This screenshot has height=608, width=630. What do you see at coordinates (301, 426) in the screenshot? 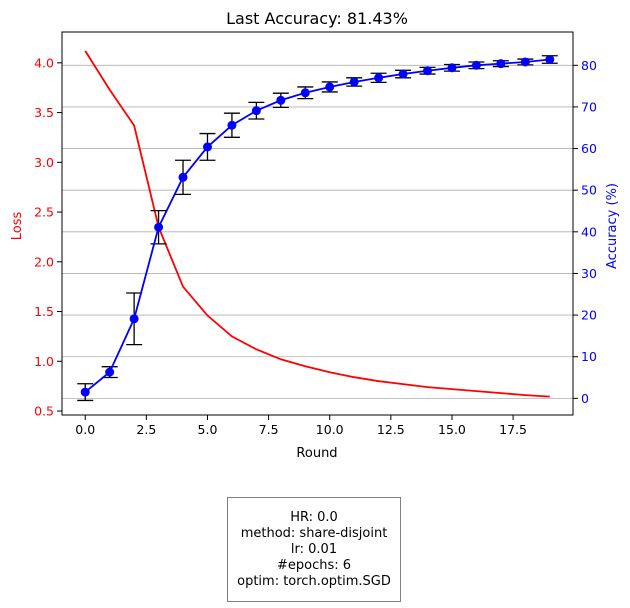
I see `x-axis: 0.0 2.5 5.0 7.5 10.0 12.5 15.0 17.5` at bounding box center [301, 426].